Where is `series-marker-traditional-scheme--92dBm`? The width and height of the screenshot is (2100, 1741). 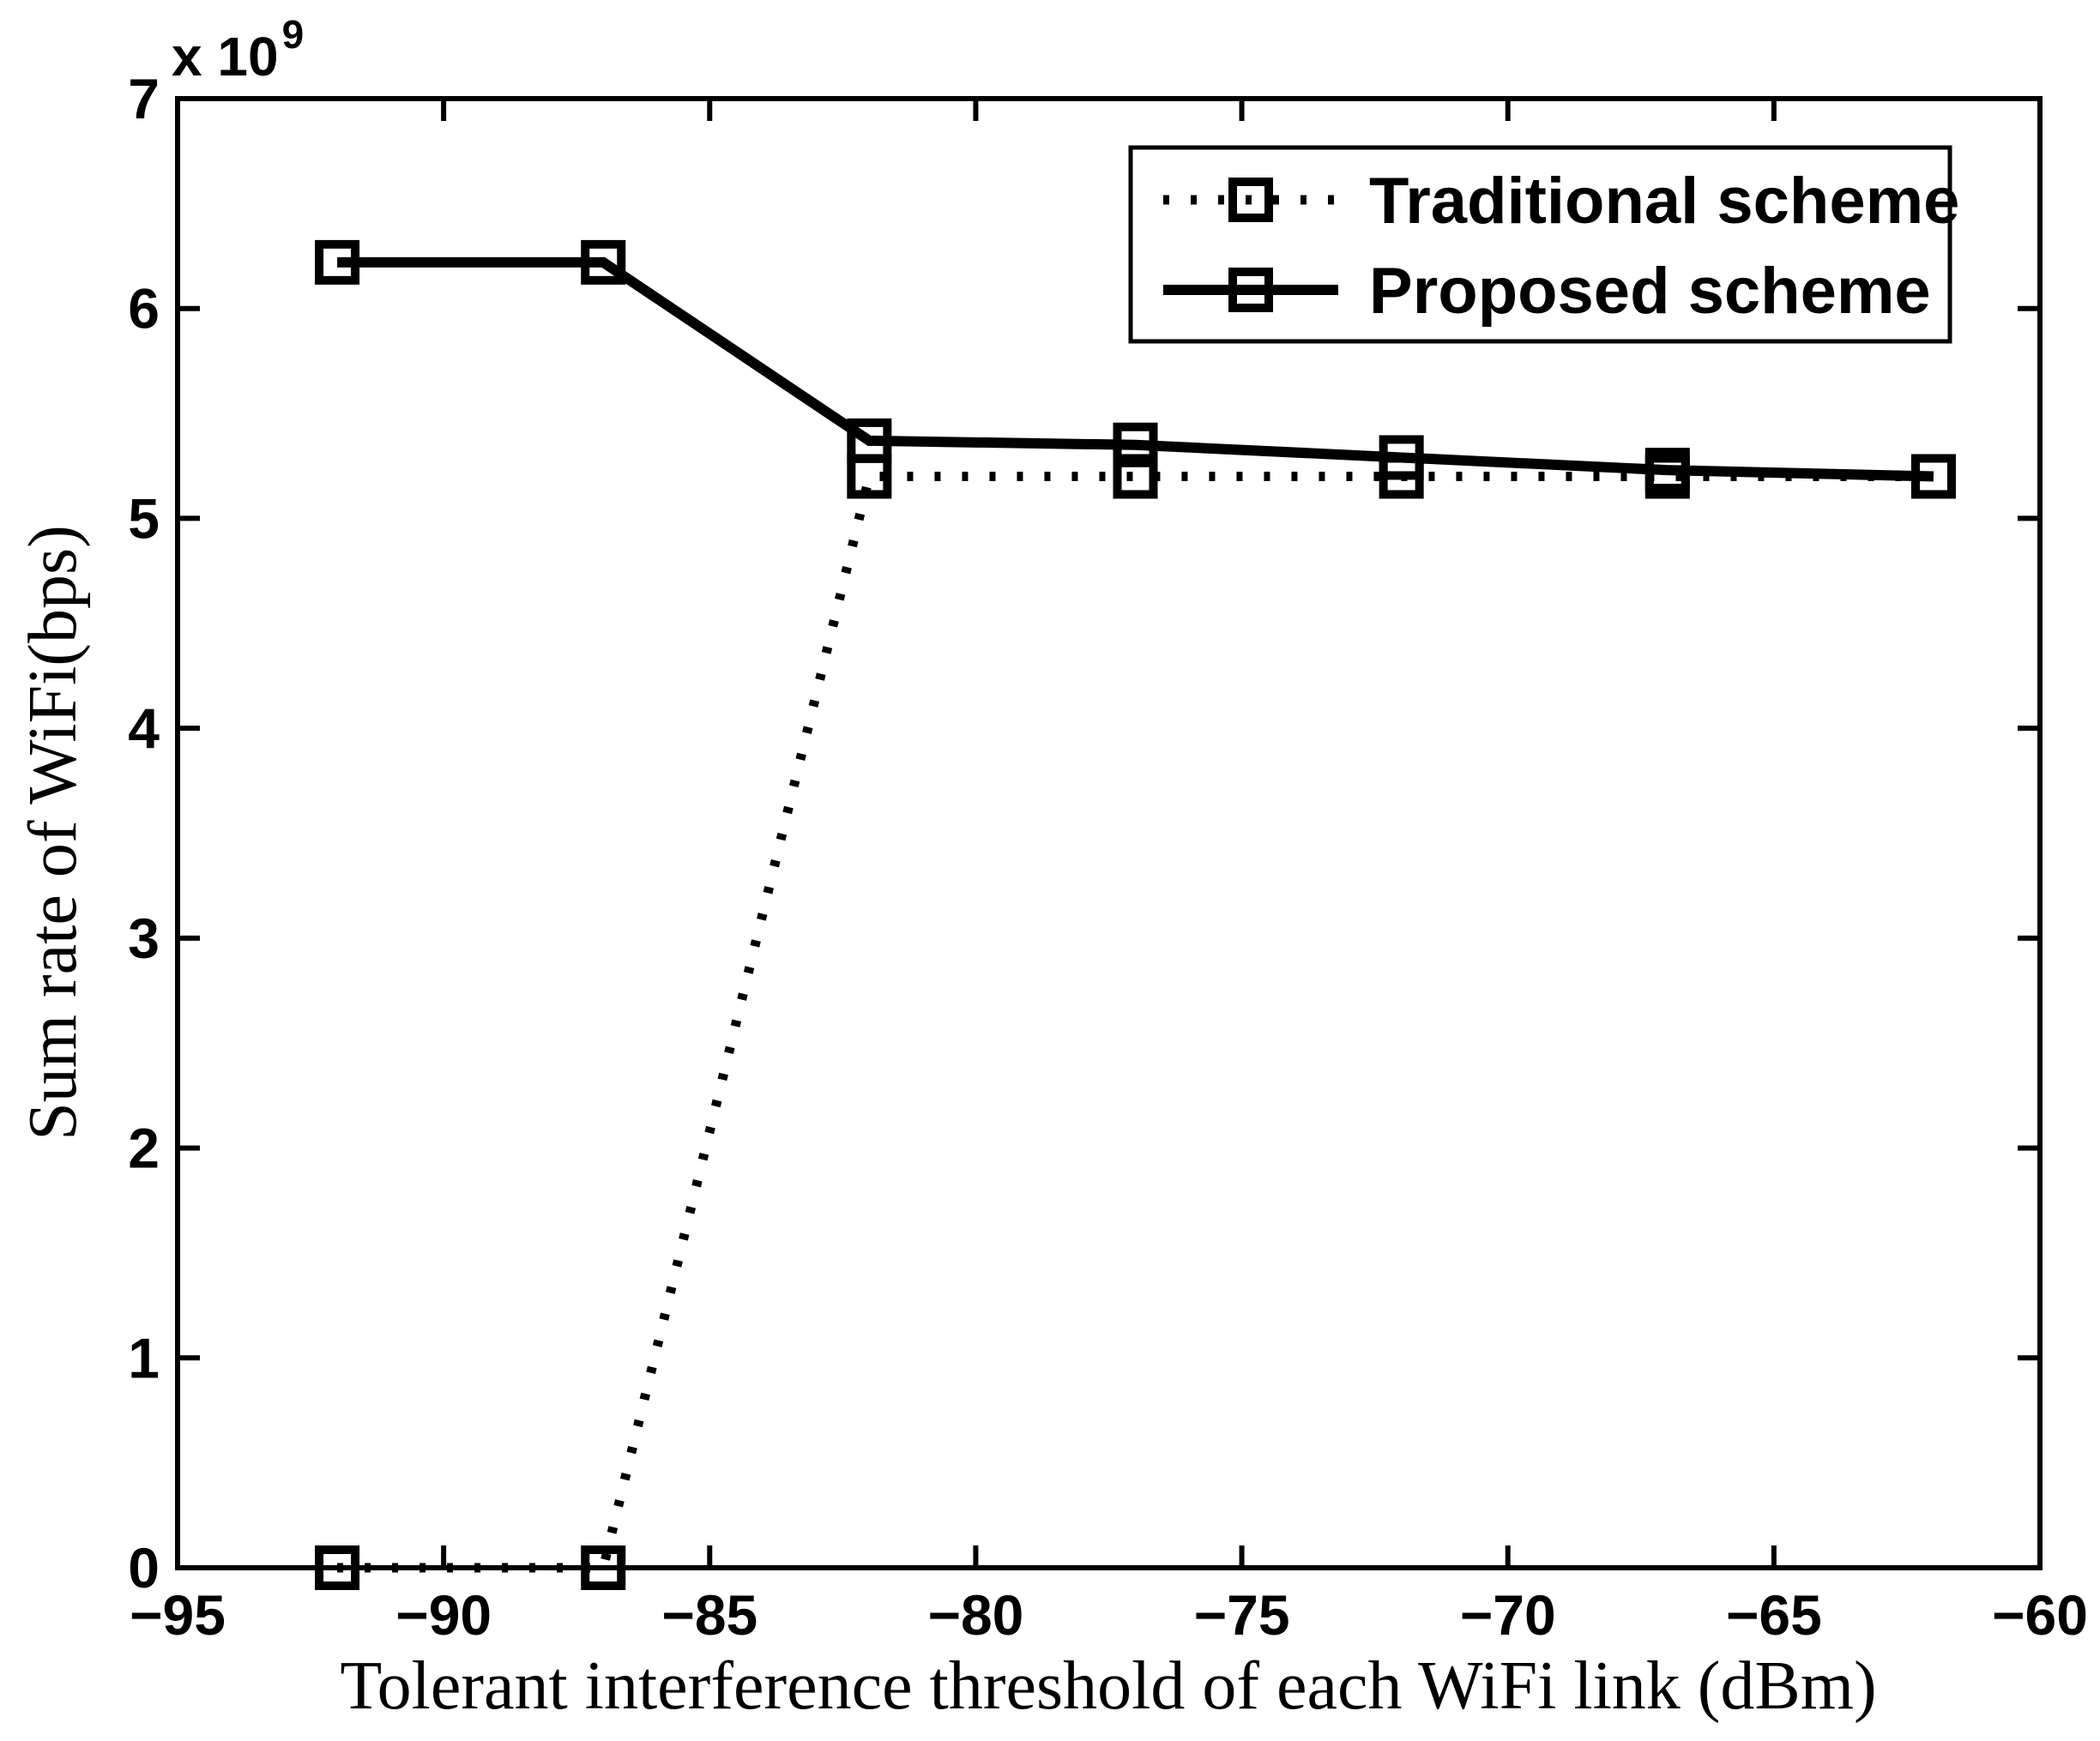
series-marker-traditional-scheme--92dBm is located at coordinates (337, 1567).